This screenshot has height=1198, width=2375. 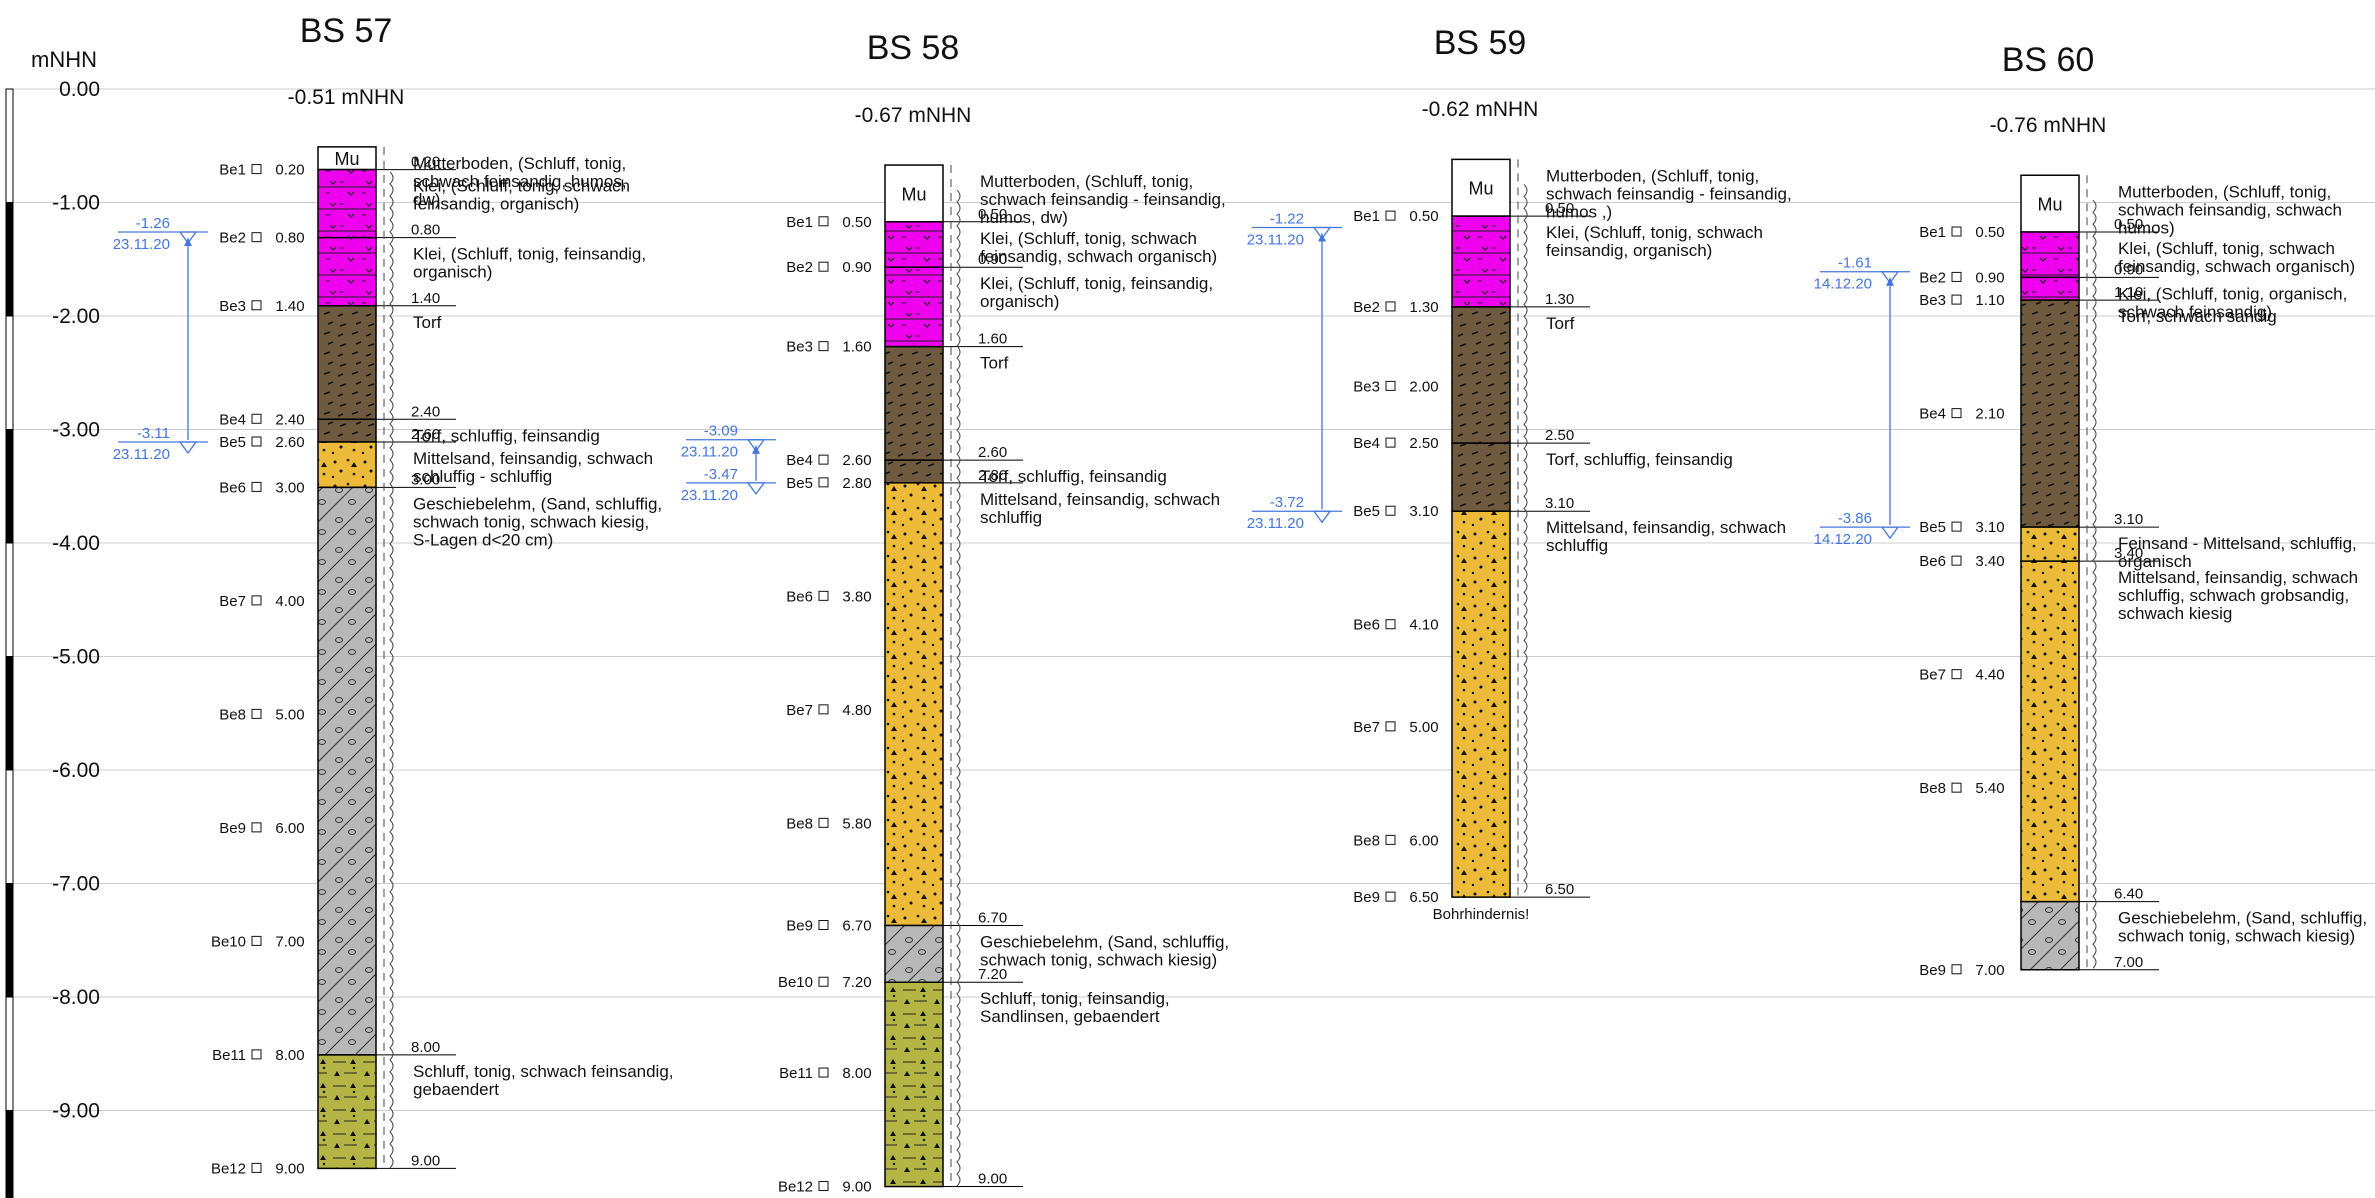 I want to click on sample-depth: 7.00, so click(x=289, y=941).